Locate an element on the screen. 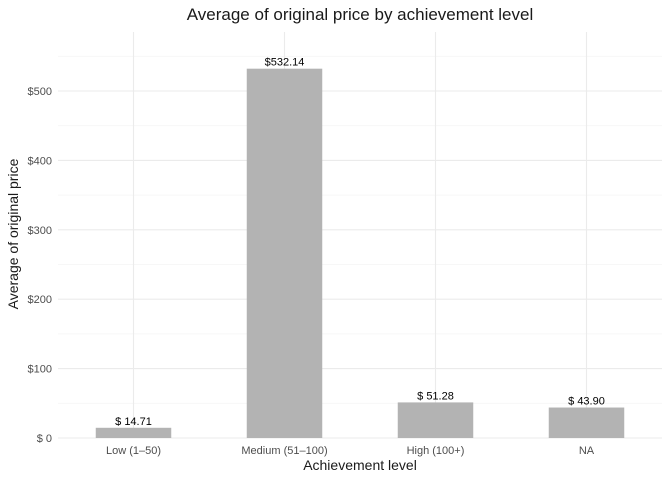 This screenshot has width=672, height=480. y-axis-ticks: $ 0 $100 $200 $300 $400 $500 is located at coordinates (40, 265).